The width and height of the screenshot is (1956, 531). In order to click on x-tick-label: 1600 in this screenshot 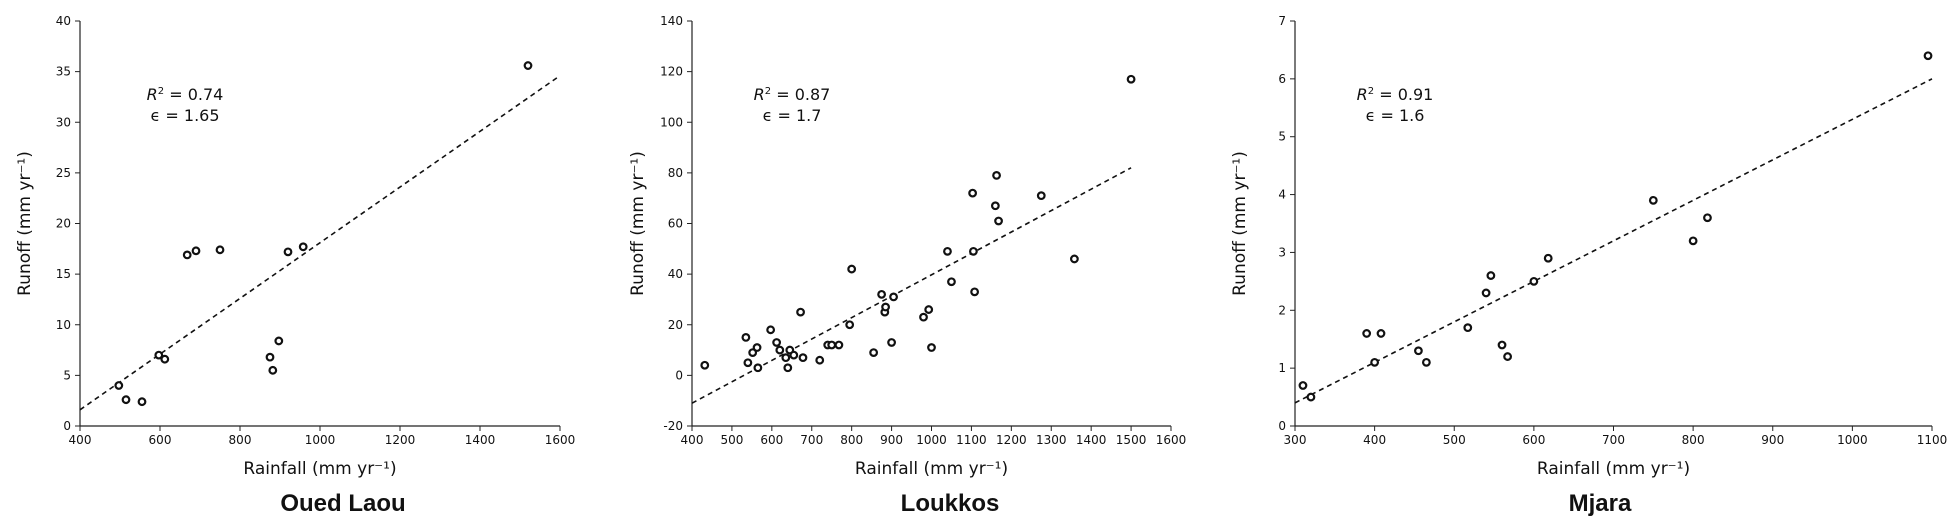, I will do `click(560, 440)`.